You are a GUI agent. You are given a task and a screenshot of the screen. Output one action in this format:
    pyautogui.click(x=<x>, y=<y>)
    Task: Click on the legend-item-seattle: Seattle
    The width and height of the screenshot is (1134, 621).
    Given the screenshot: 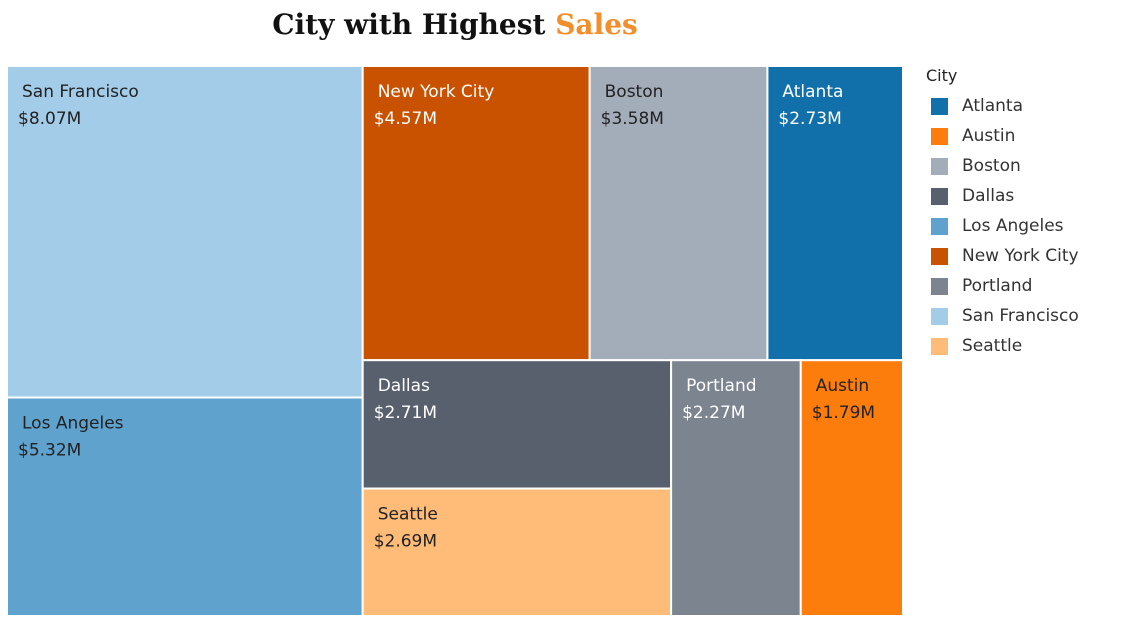 What is the action you would take?
    pyautogui.click(x=1002, y=346)
    